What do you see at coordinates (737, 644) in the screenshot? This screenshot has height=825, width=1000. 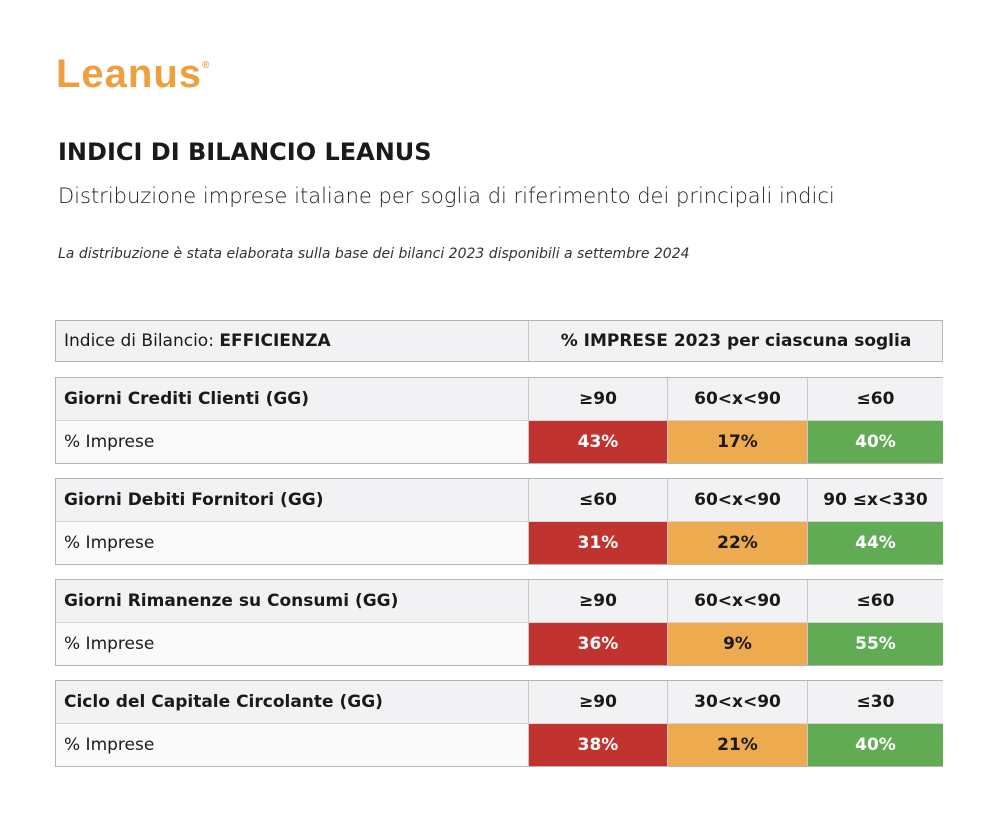 I see `percent-value: 9%` at bounding box center [737, 644].